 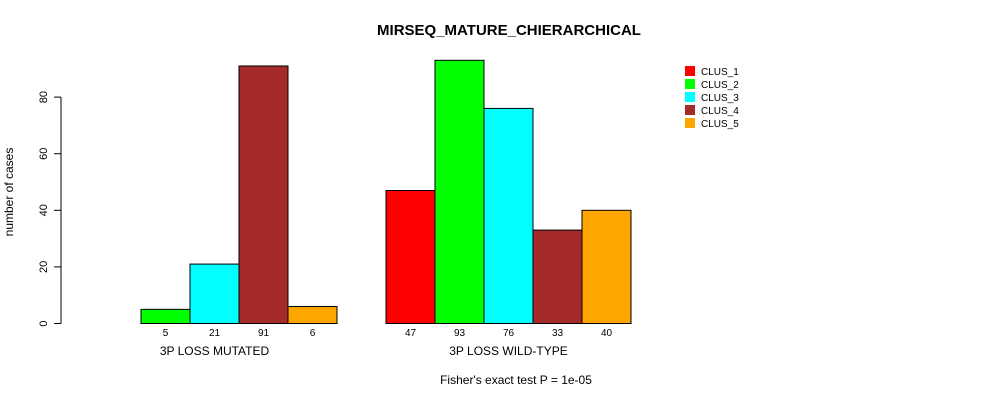 What do you see at coordinates (720, 98) in the screenshot?
I see `legend-label: CLUS_3` at bounding box center [720, 98].